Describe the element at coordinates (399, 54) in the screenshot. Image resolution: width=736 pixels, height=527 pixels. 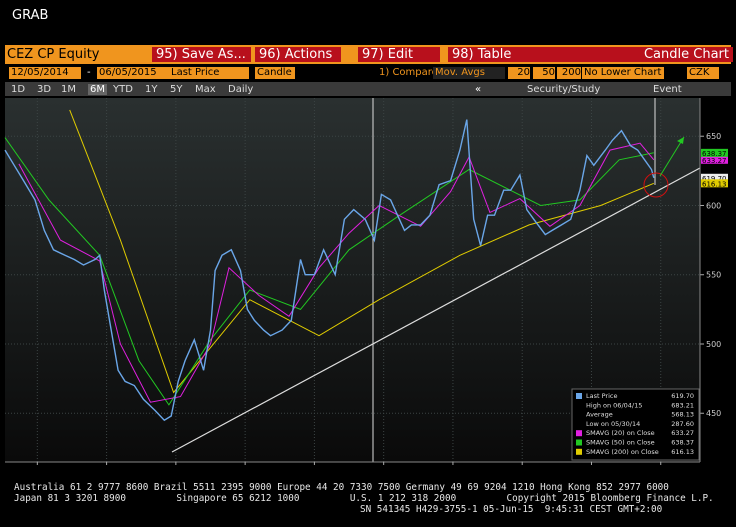
I see `menu-button: 97) Edit` at that location.